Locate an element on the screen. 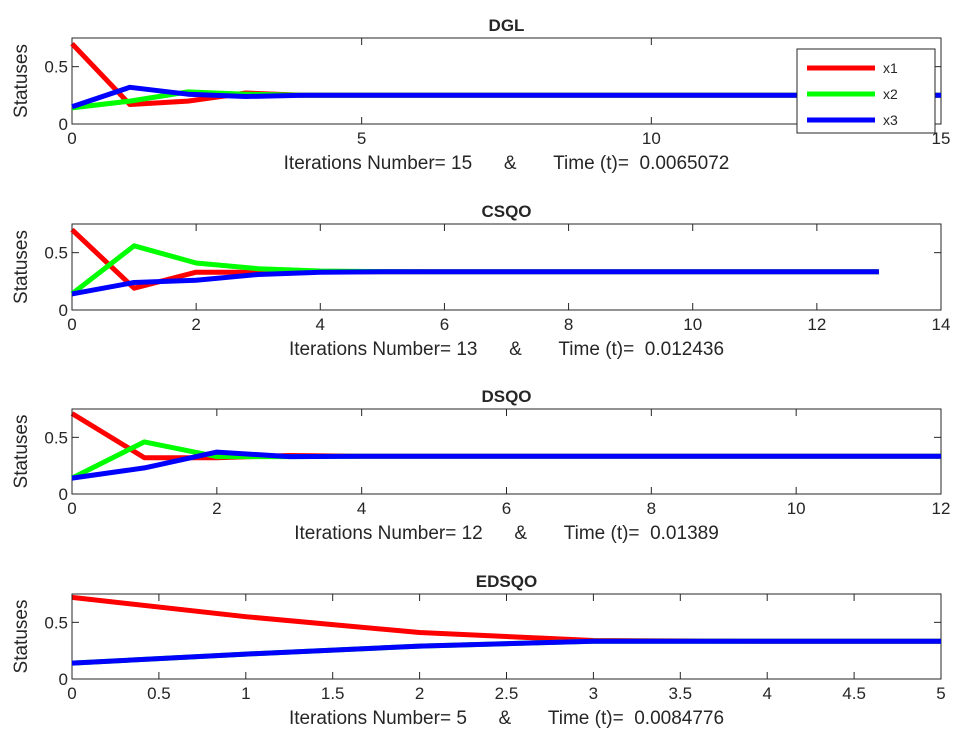  x-tick-label: 4.5 is located at coordinates (854, 693).